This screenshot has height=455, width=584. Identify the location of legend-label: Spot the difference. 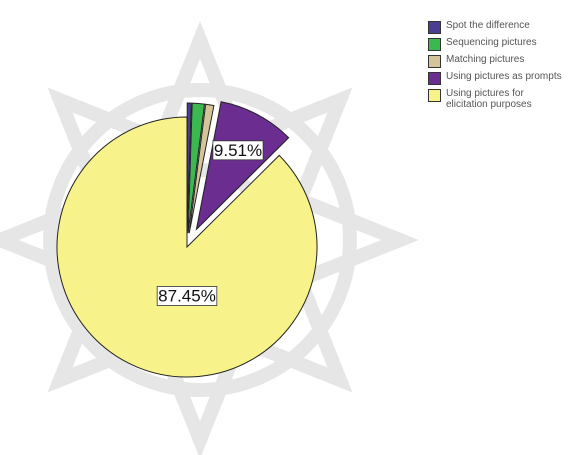
(488, 25).